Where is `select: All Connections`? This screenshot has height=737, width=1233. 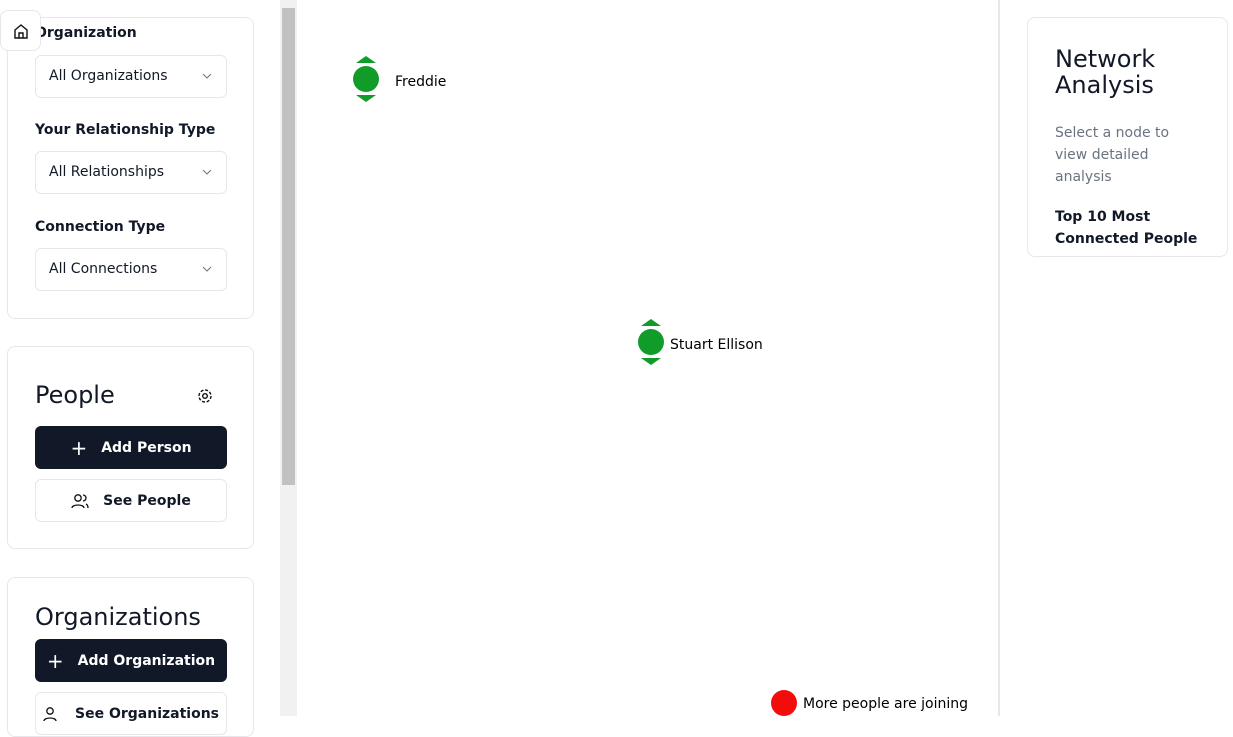 select: All Connections is located at coordinates (131, 269).